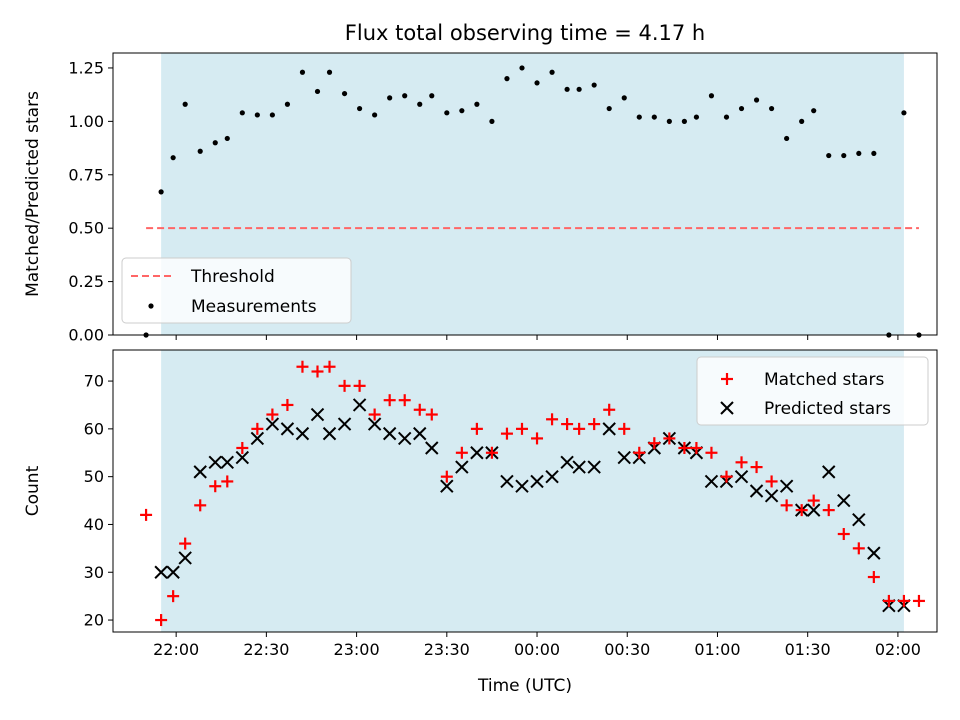  I want to click on legend-predicted-label: Predicted stars, so click(827, 409).